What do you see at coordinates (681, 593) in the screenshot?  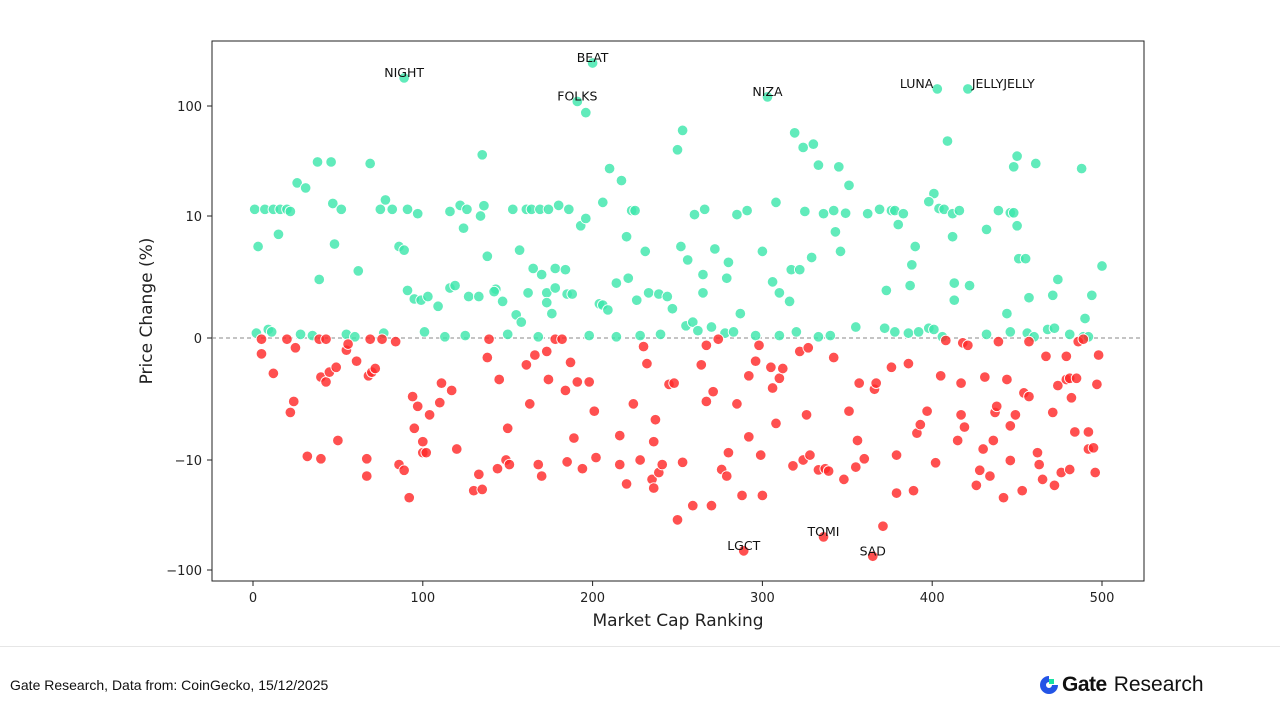 I see `x-axis-ticks: 0 100 200 300 400 500` at bounding box center [681, 593].